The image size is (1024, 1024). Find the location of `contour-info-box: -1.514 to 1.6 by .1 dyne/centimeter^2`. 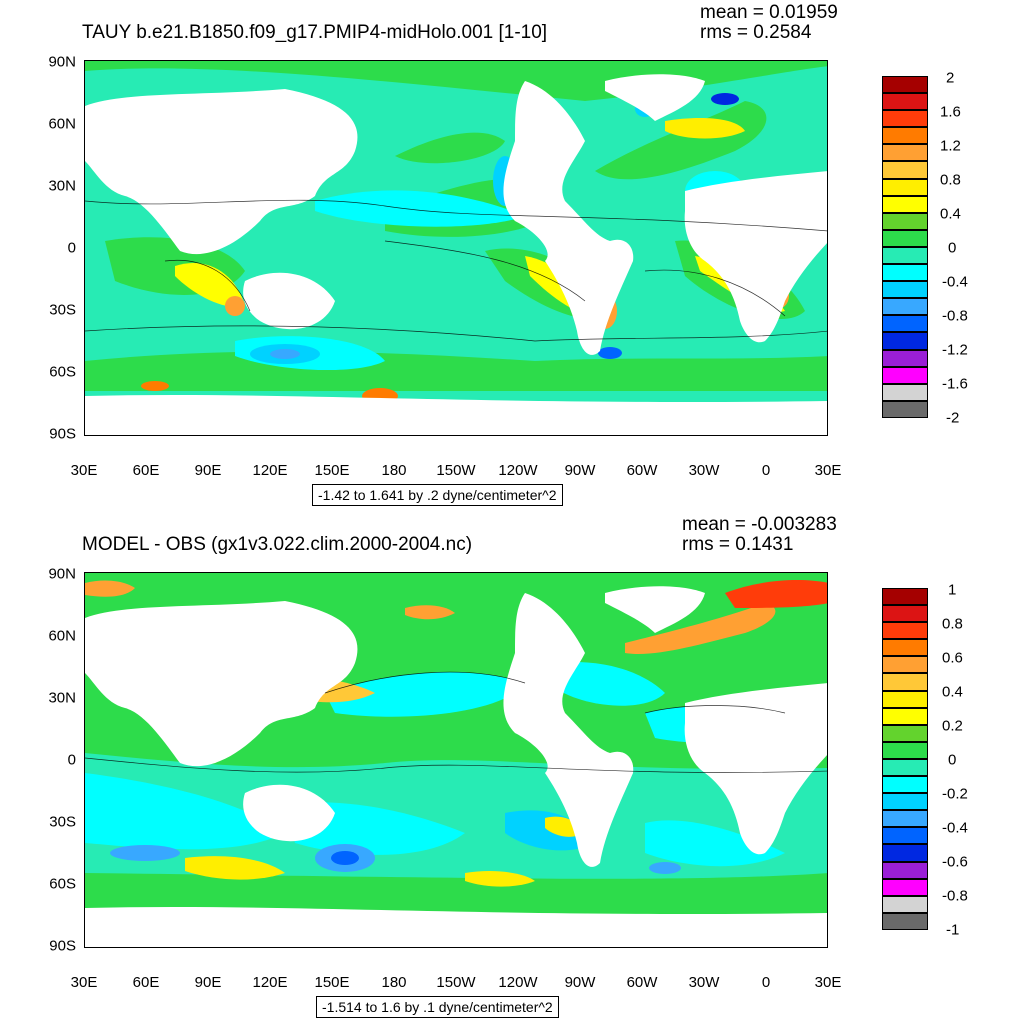

contour-info-box: -1.514 to 1.6 by .1 dyne/centimeter^2 is located at coordinates (437, 1007).